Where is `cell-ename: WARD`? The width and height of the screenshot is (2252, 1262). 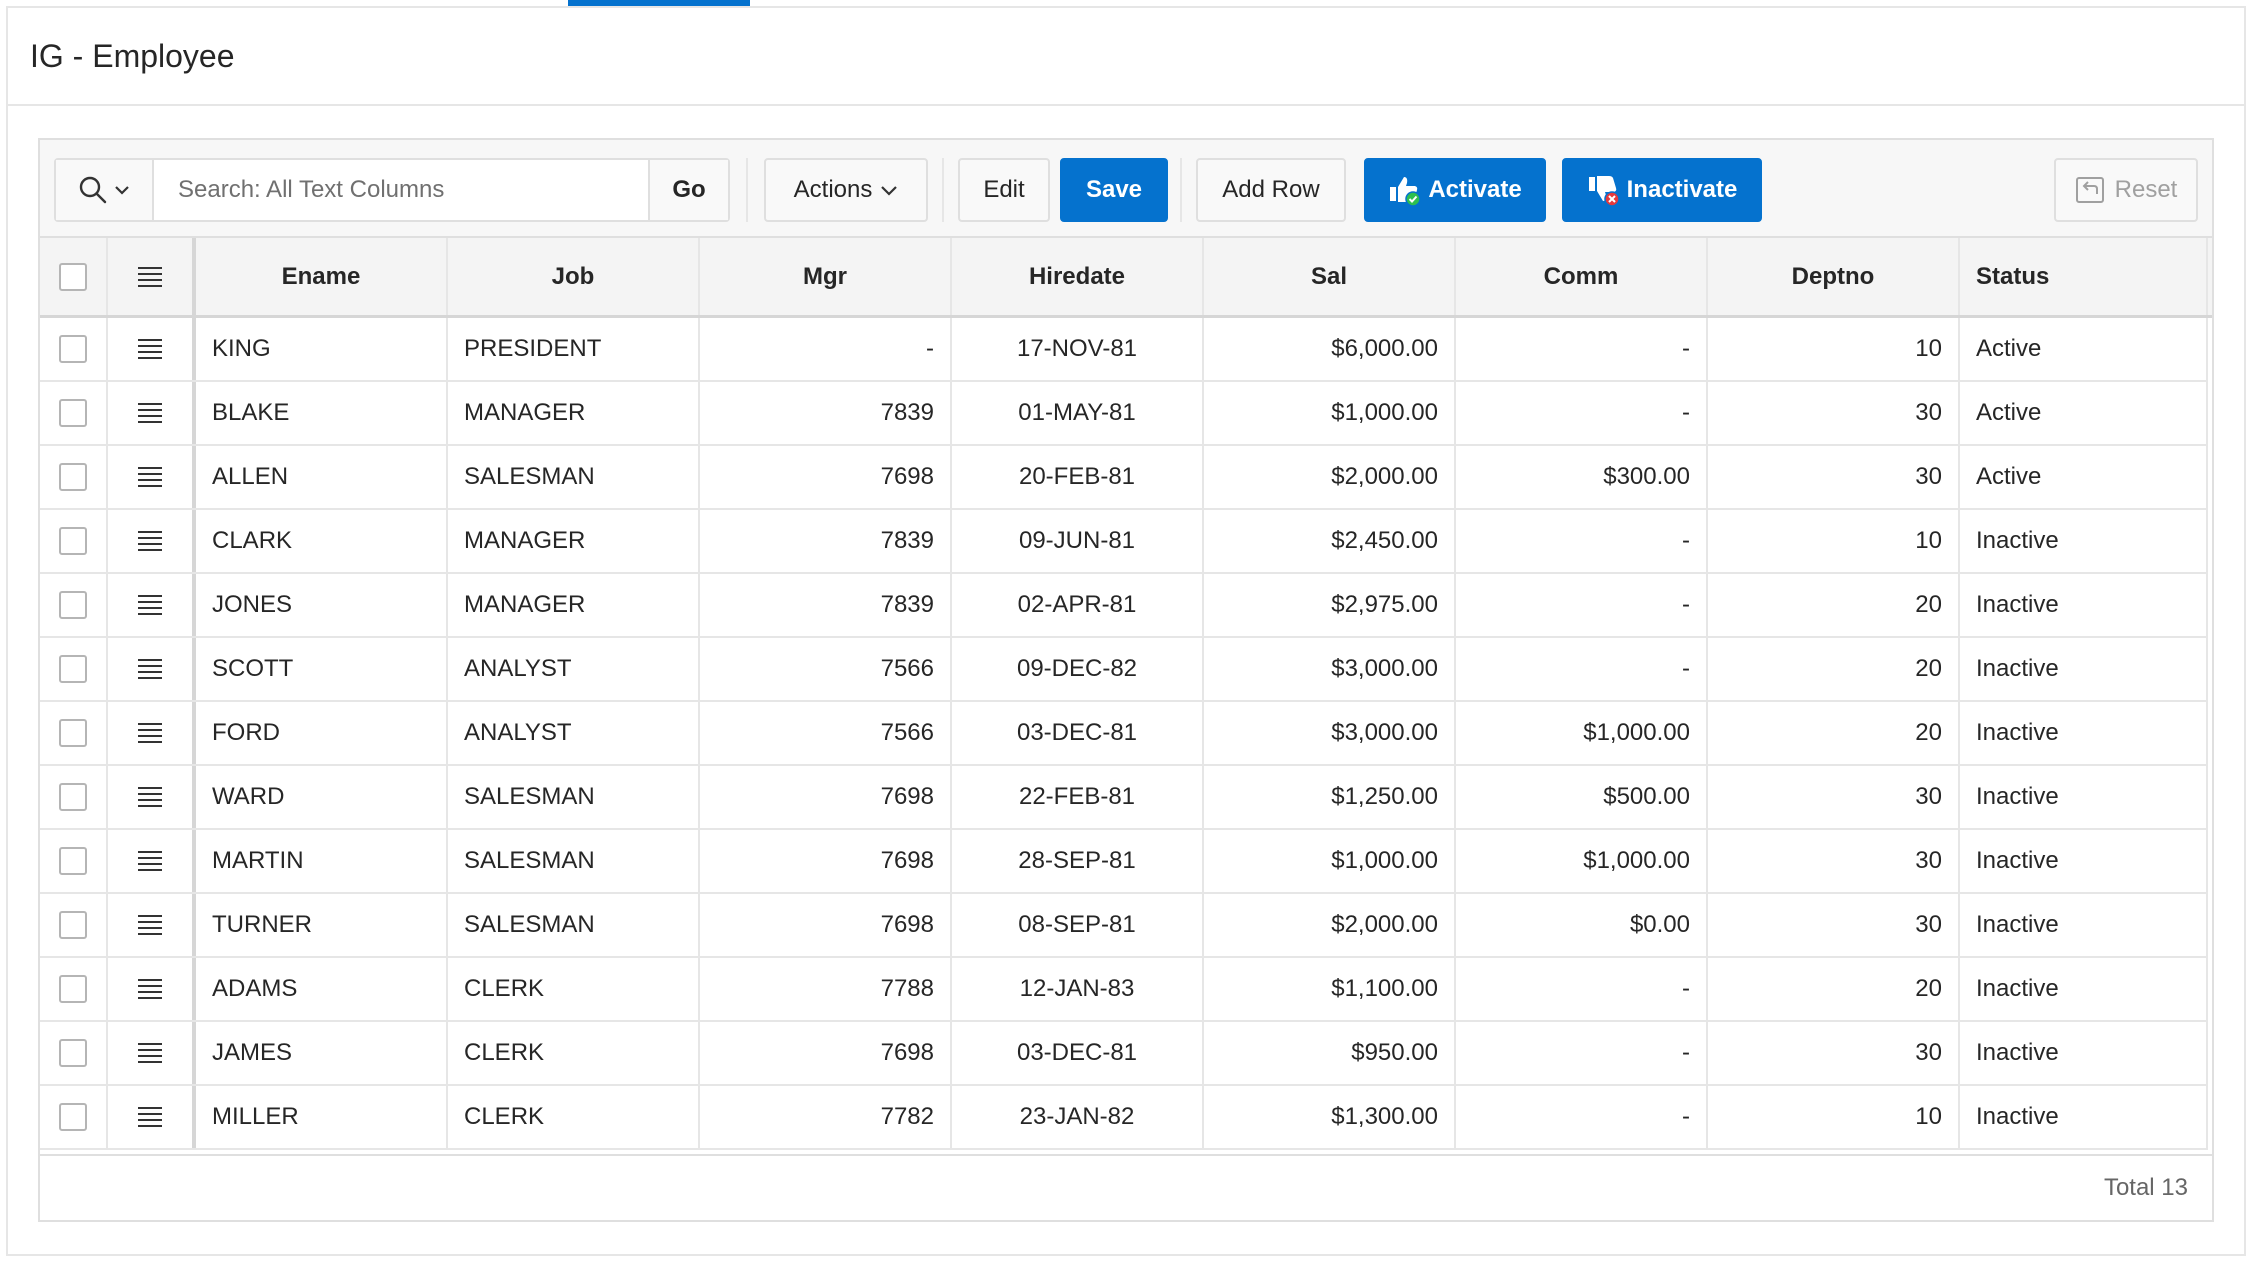
cell-ename: WARD is located at coordinates (322, 797).